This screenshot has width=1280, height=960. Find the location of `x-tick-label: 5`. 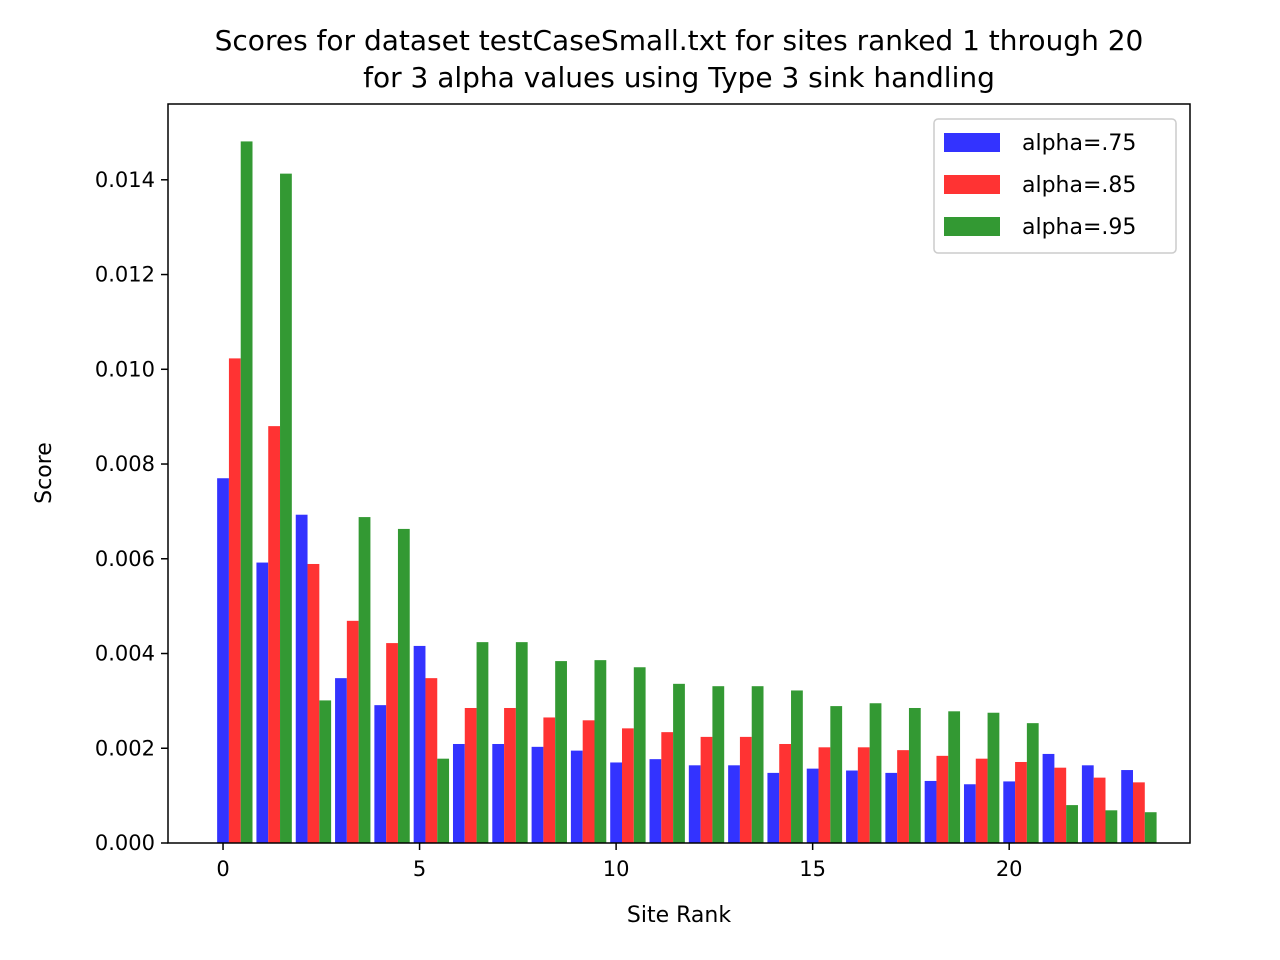

x-tick-label: 5 is located at coordinates (419, 869).